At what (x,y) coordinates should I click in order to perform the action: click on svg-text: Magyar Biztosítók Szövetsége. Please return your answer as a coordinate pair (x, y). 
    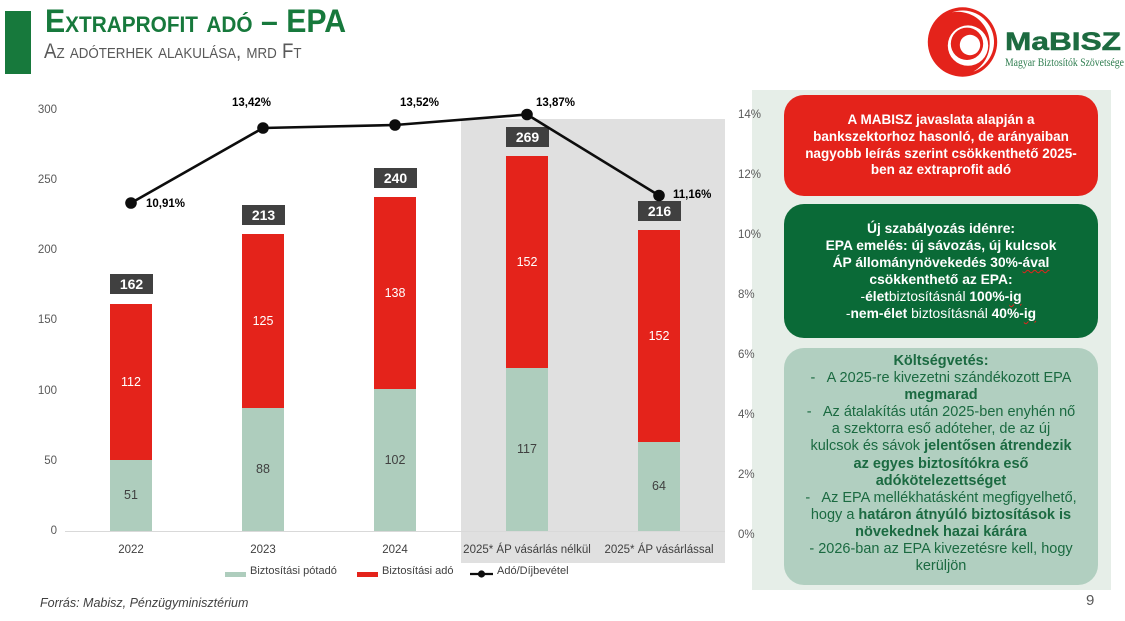
    Looking at the image, I should click on (1064, 63).